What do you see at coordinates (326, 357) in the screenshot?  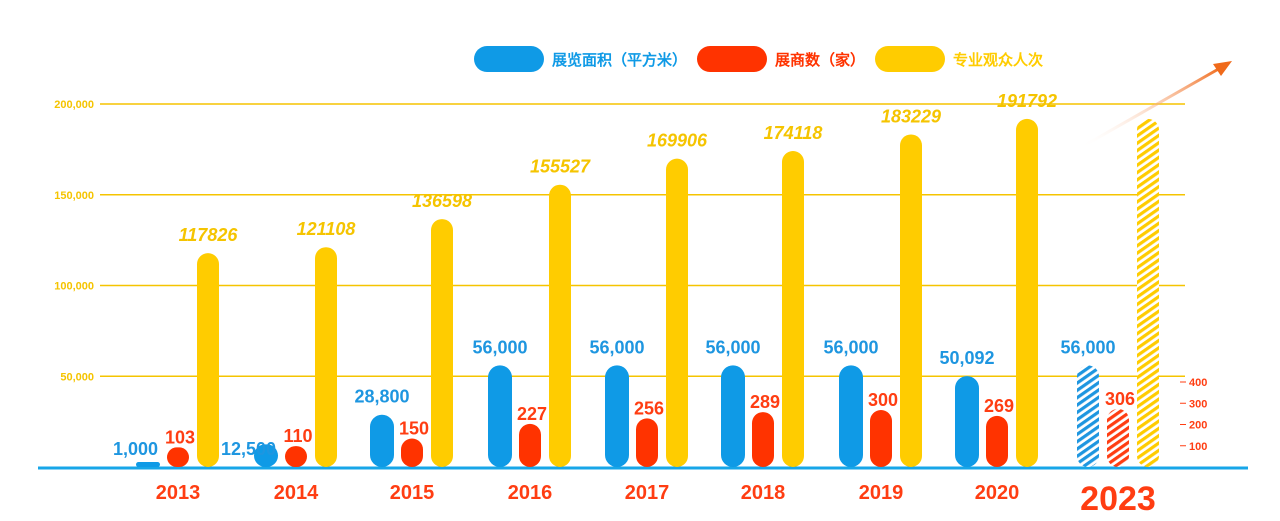 I see `bar-visitors-2014` at bounding box center [326, 357].